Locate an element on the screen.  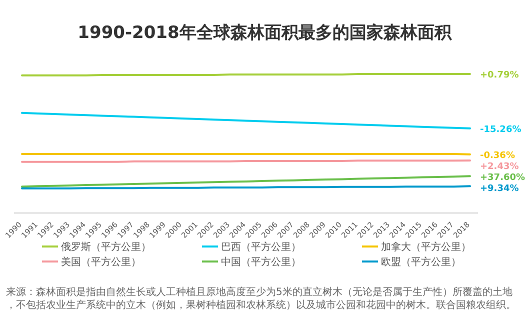
legend-label: 欧盟（平方公里） is located at coordinates (421, 262).